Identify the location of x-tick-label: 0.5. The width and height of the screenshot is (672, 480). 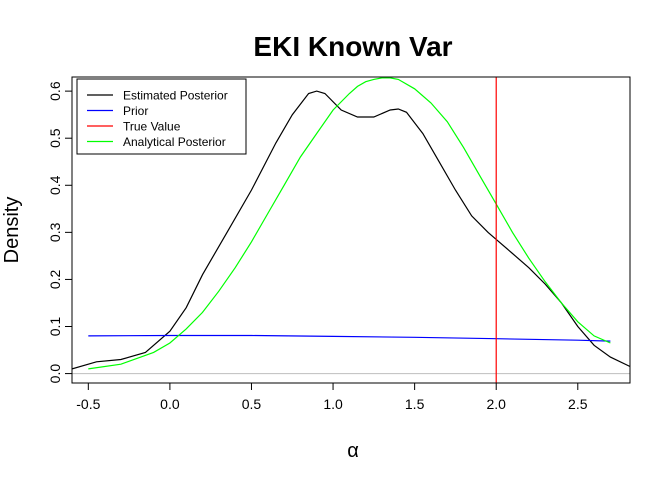
(252, 404).